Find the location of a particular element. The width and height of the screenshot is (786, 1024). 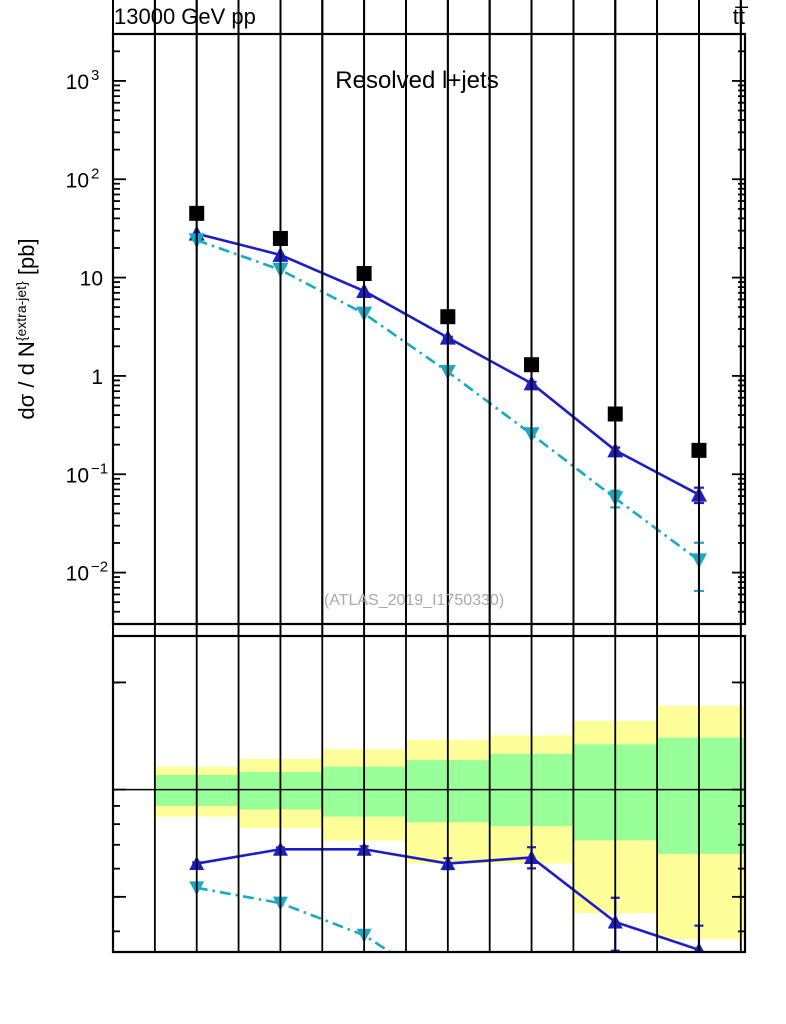

y-tick-label-main: 1 is located at coordinates (97, 377).